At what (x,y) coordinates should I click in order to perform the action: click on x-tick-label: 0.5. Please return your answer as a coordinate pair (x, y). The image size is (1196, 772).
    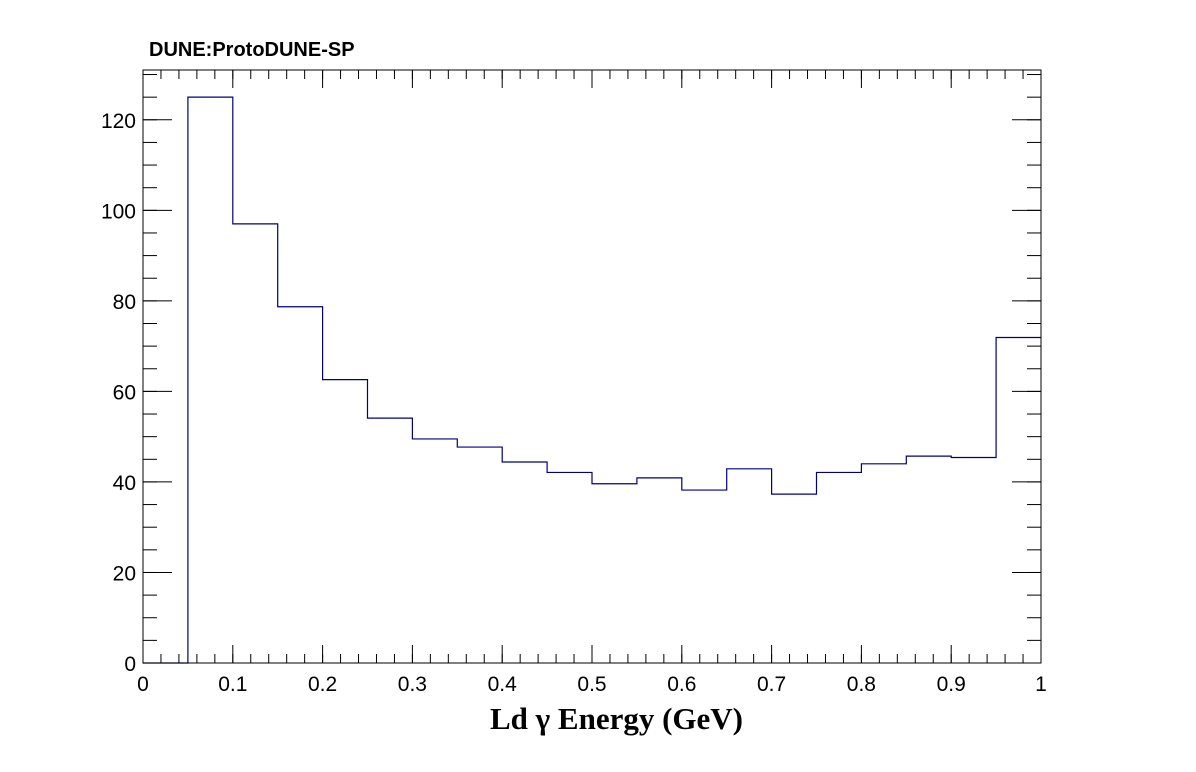
    Looking at the image, I should click on (591, 684).